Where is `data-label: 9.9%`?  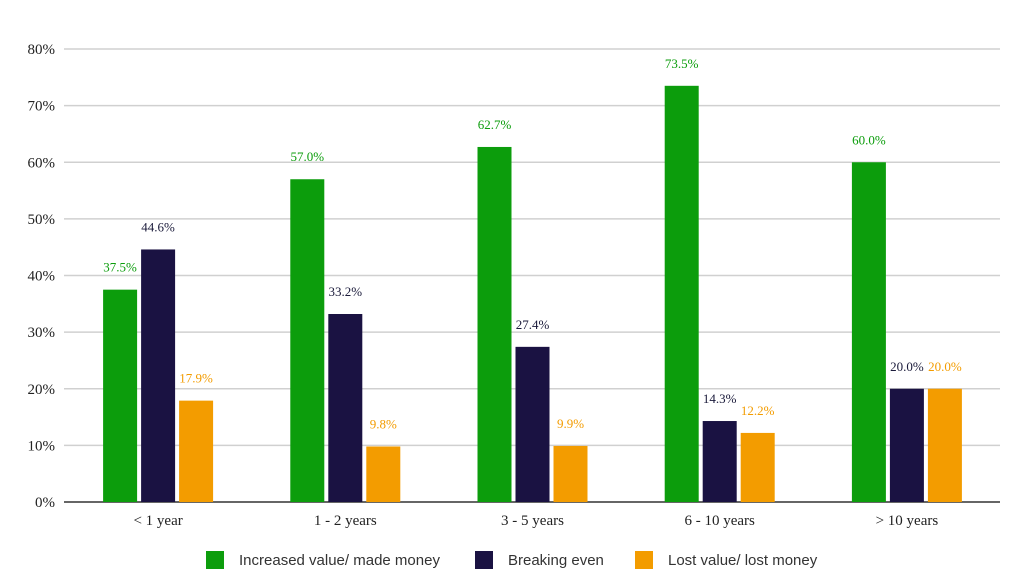
data-label: 9.9% is located at coordinates (570, 423).